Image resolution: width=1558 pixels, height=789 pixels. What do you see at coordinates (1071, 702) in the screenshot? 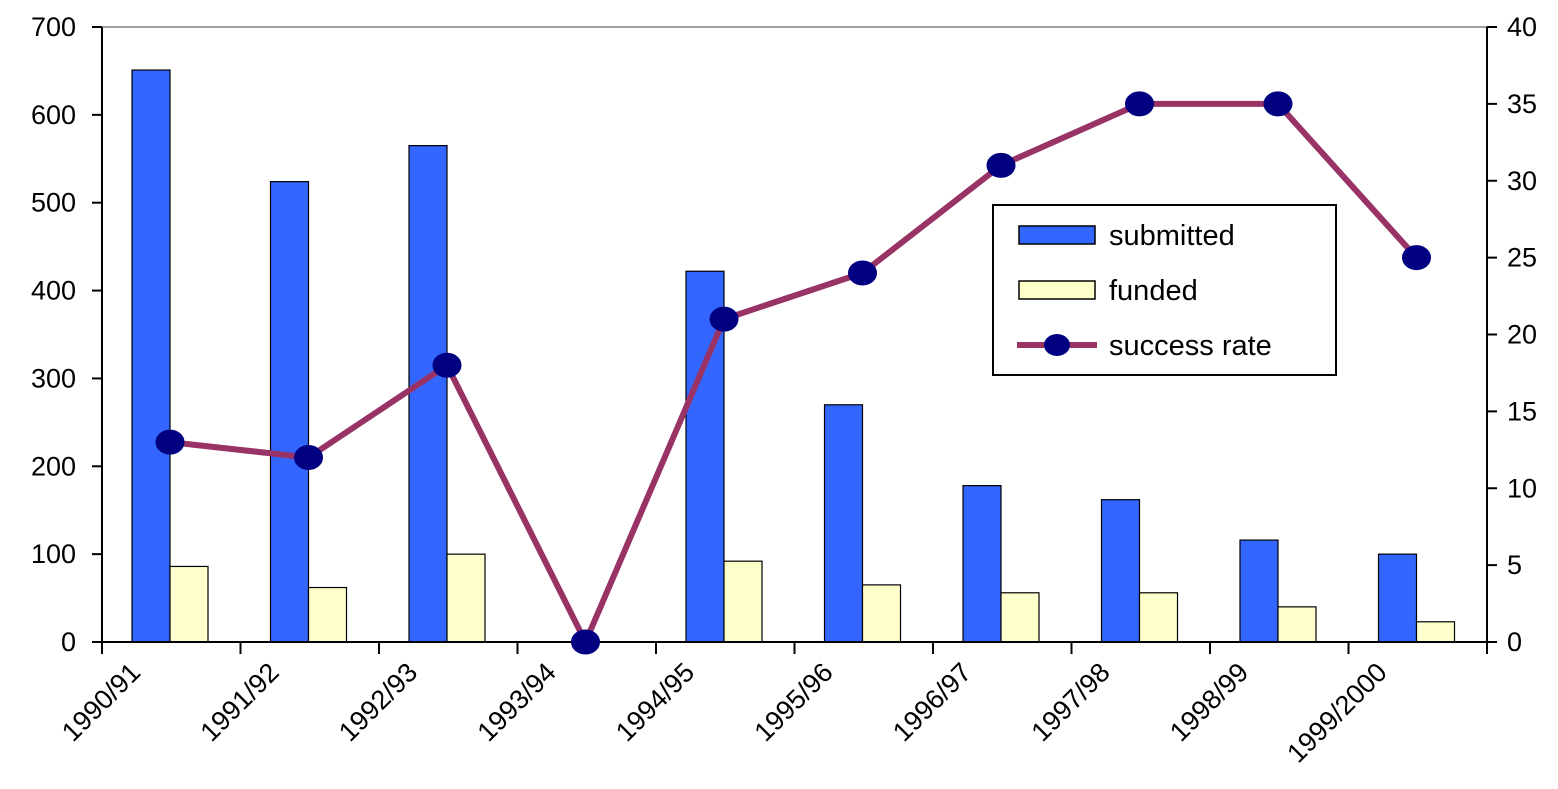
I see `x-tick-label: 1997/98` at bounding box center [1071, 702].